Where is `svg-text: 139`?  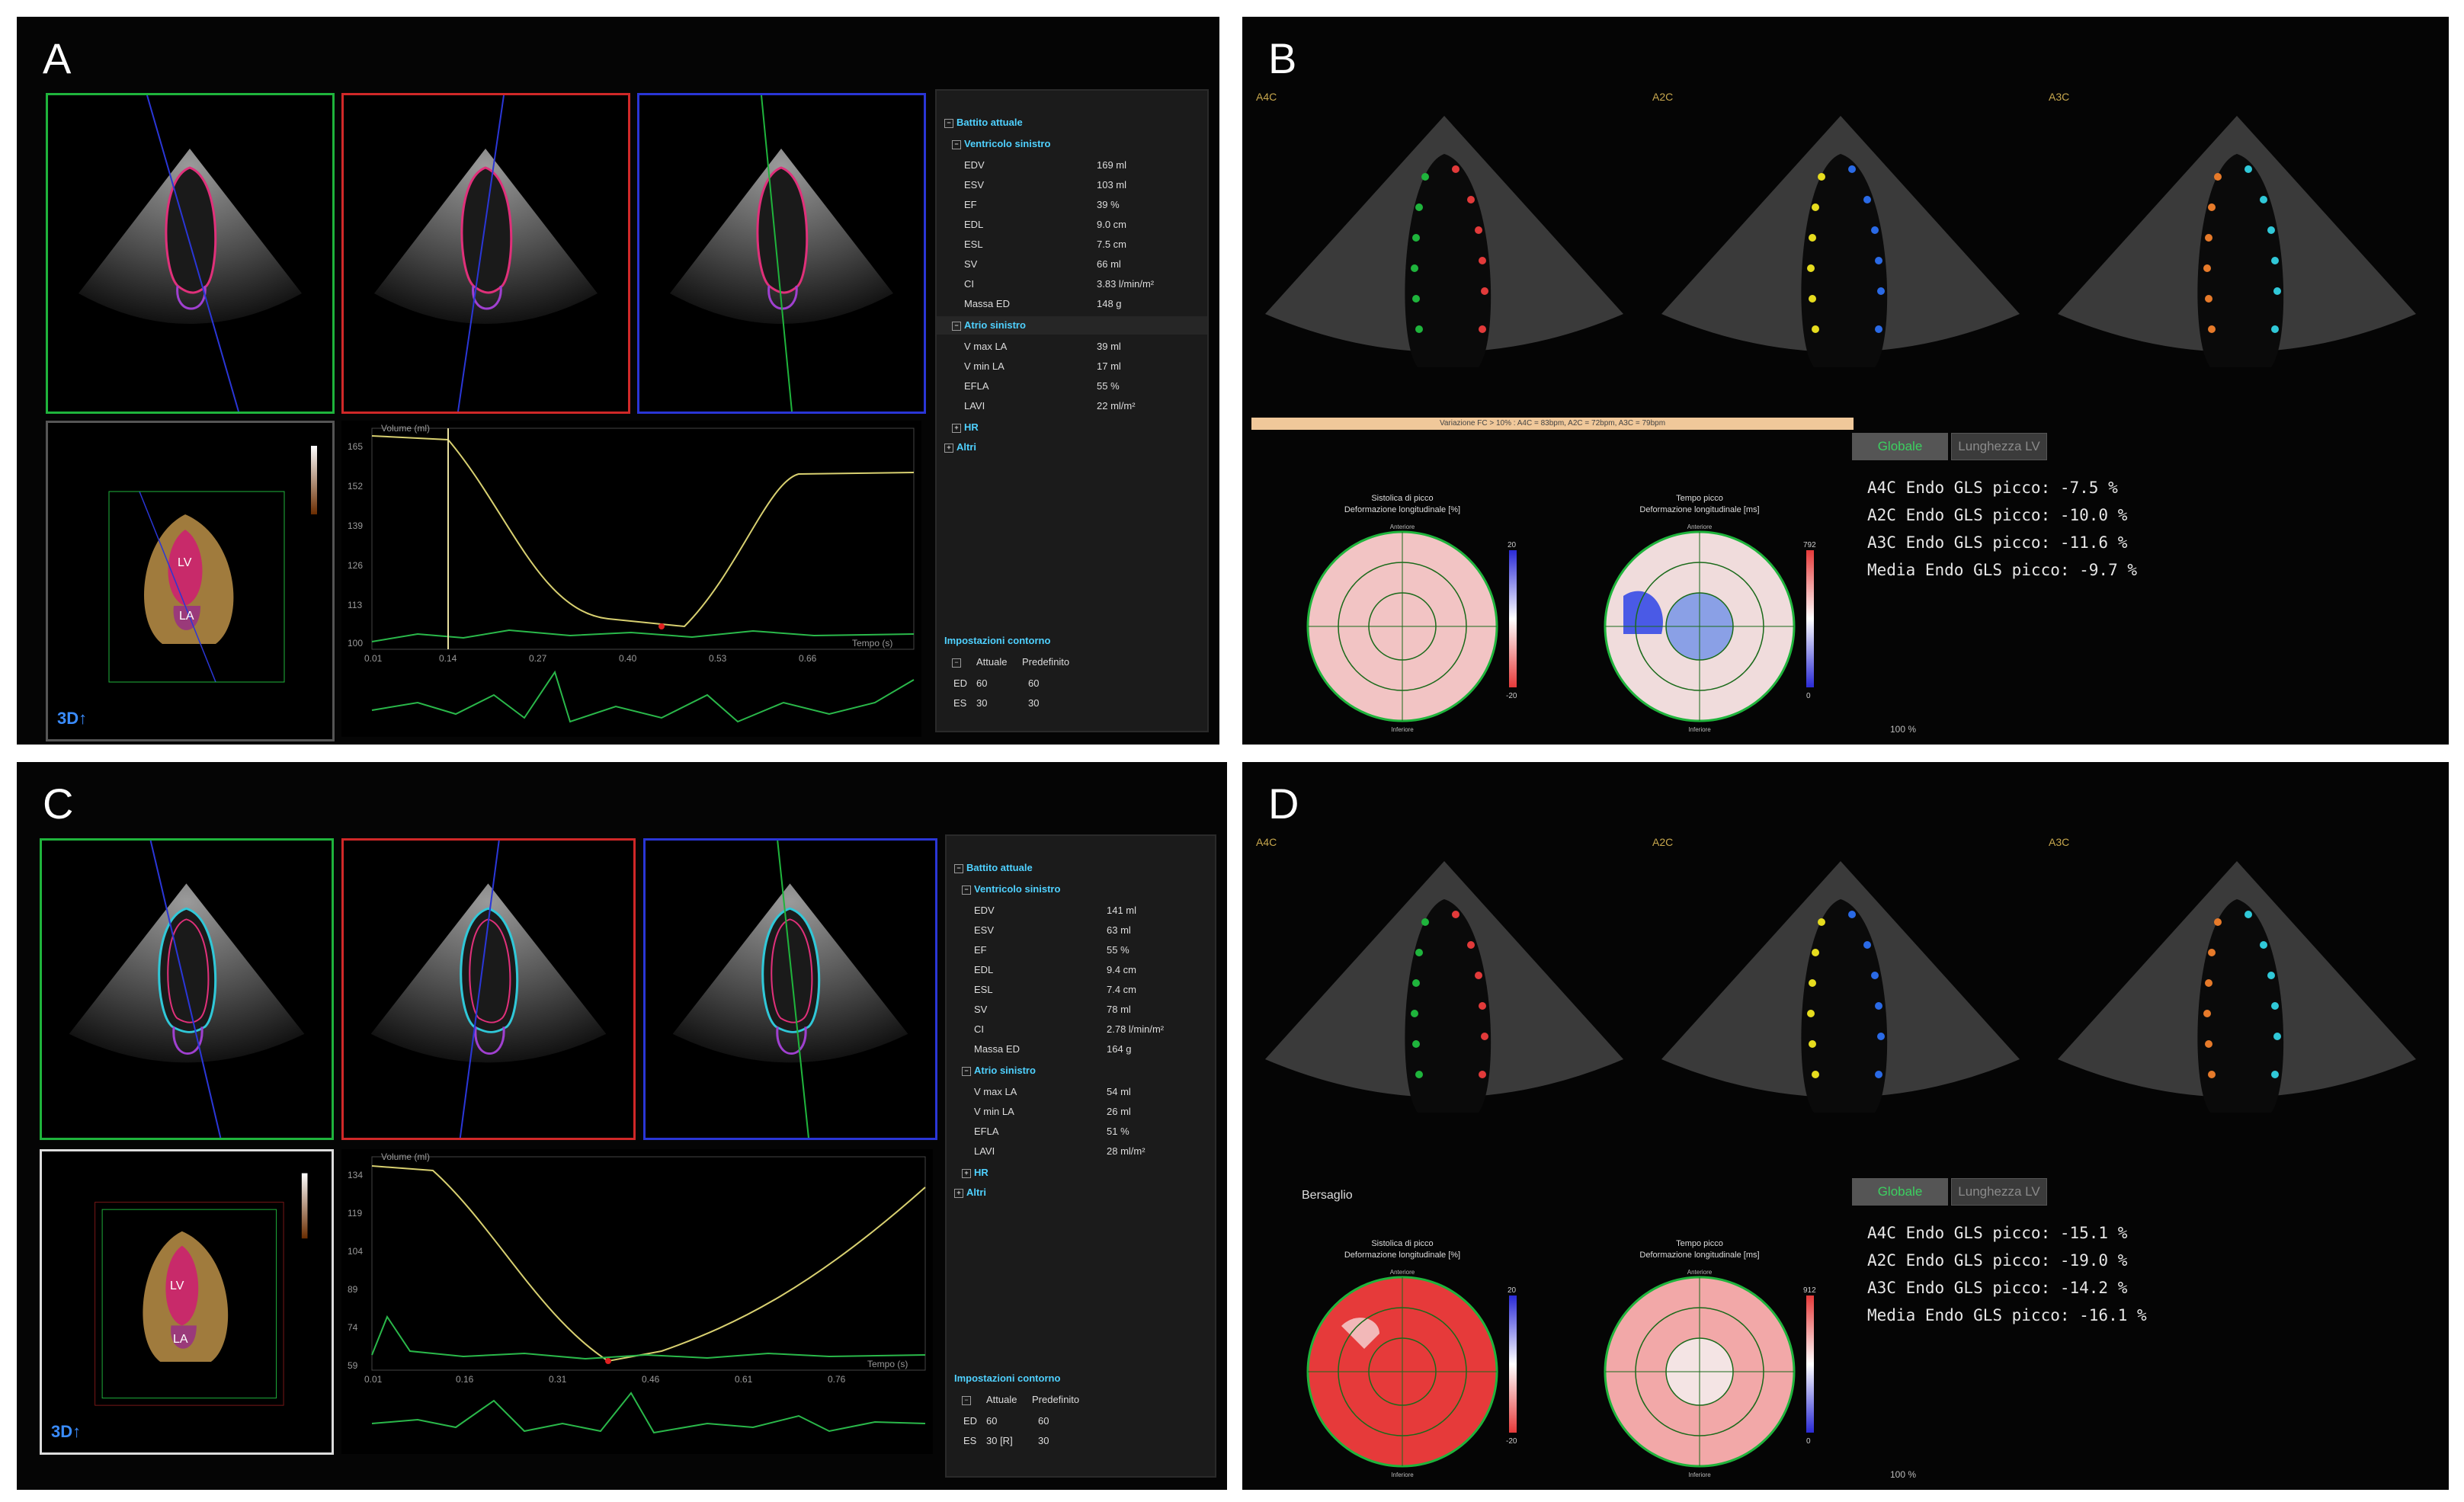
svg-text: 139 is located at coordinates (355, 525).